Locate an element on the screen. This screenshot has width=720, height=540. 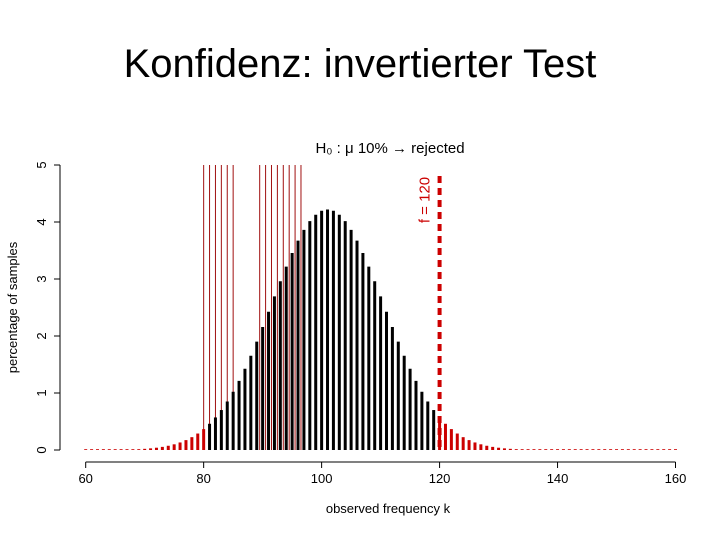
x-tick-label: 60 is located at coordinates (85, 478).